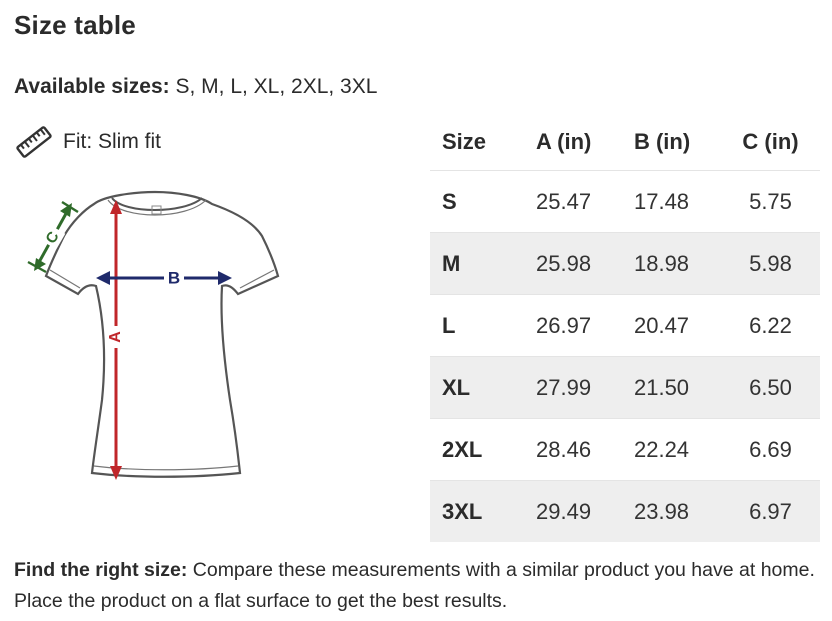 This screenshot has width=832, height=621. I want to click on size-guide-tip-label: Find the right size:, so click(101, 570).